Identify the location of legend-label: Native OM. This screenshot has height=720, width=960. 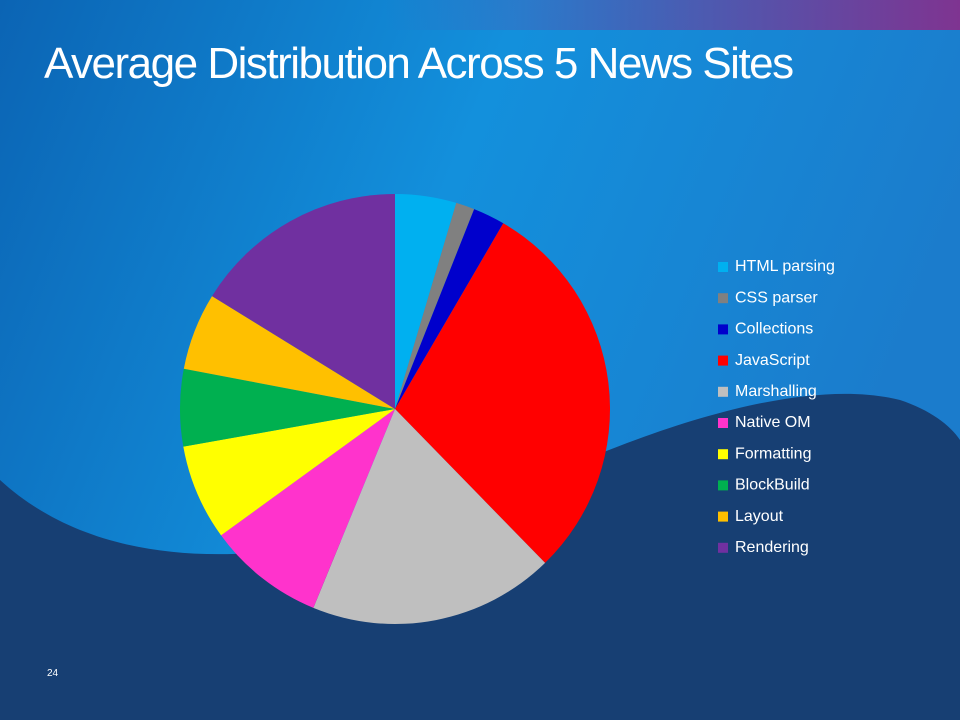
(773, 422).